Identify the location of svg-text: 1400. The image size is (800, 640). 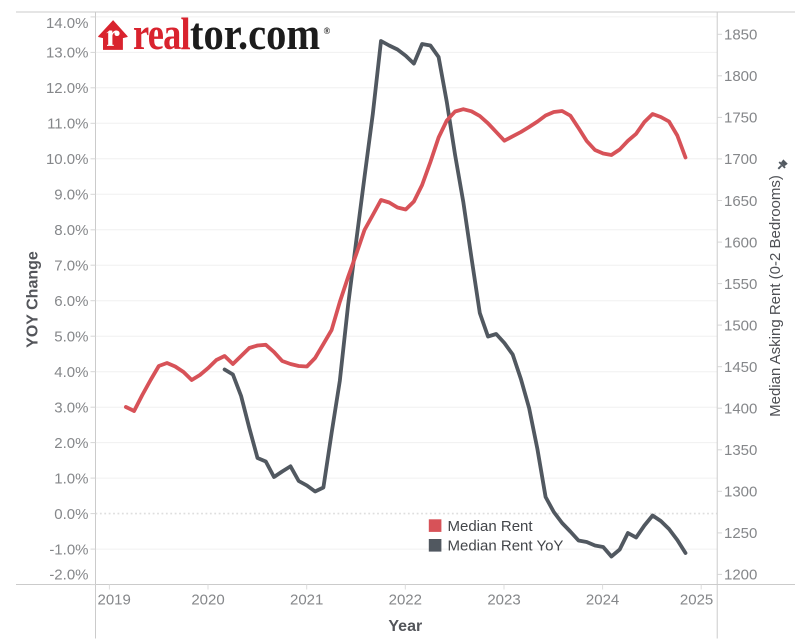
(740, 409).